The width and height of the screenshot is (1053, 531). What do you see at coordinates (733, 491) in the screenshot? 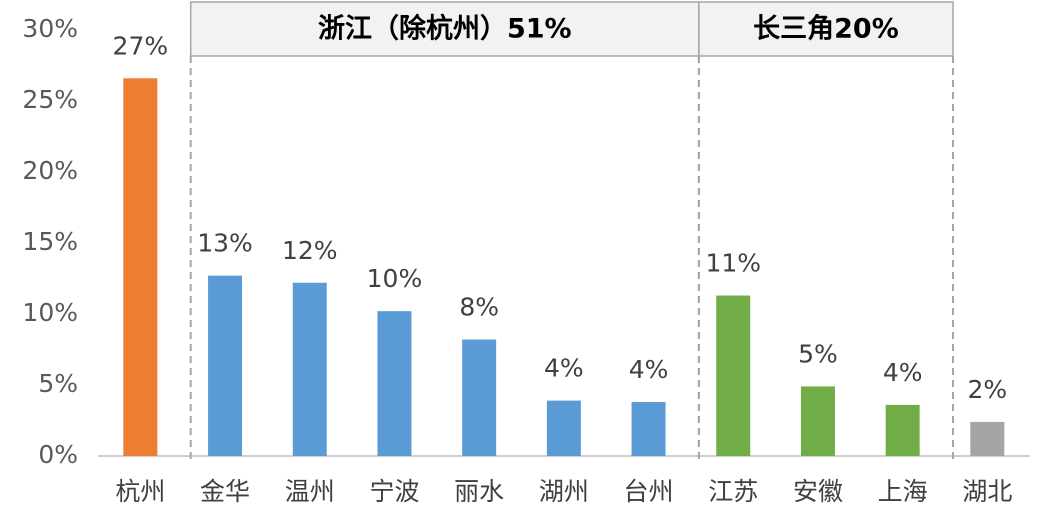
I see `x-tick-label: 江苏` at bounding box center [733, 491].